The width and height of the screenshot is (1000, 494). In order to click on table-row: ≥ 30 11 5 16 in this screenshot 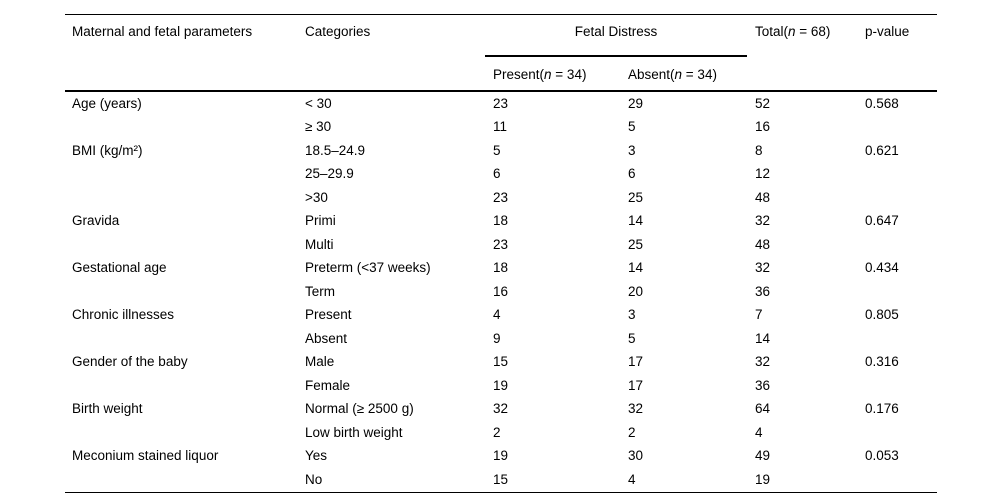, I will do `click(501, 128)`.